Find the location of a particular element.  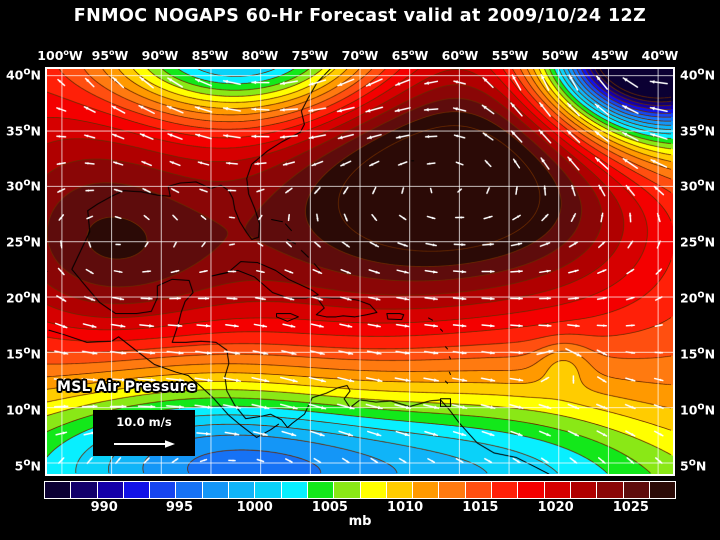

lon-tick-label: 55oW is located at coordinates (510, 56).